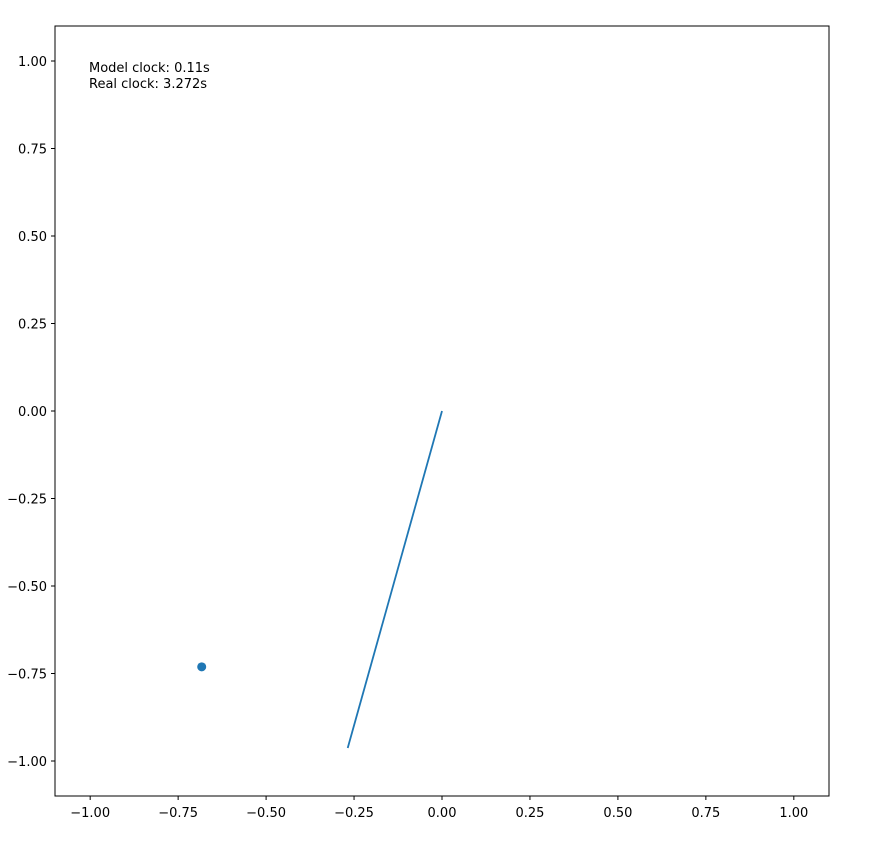 Image resolution: width=886 pixels, height=861 pixels. I want to click on x-tick-label: 0.00, so click(442, 813).